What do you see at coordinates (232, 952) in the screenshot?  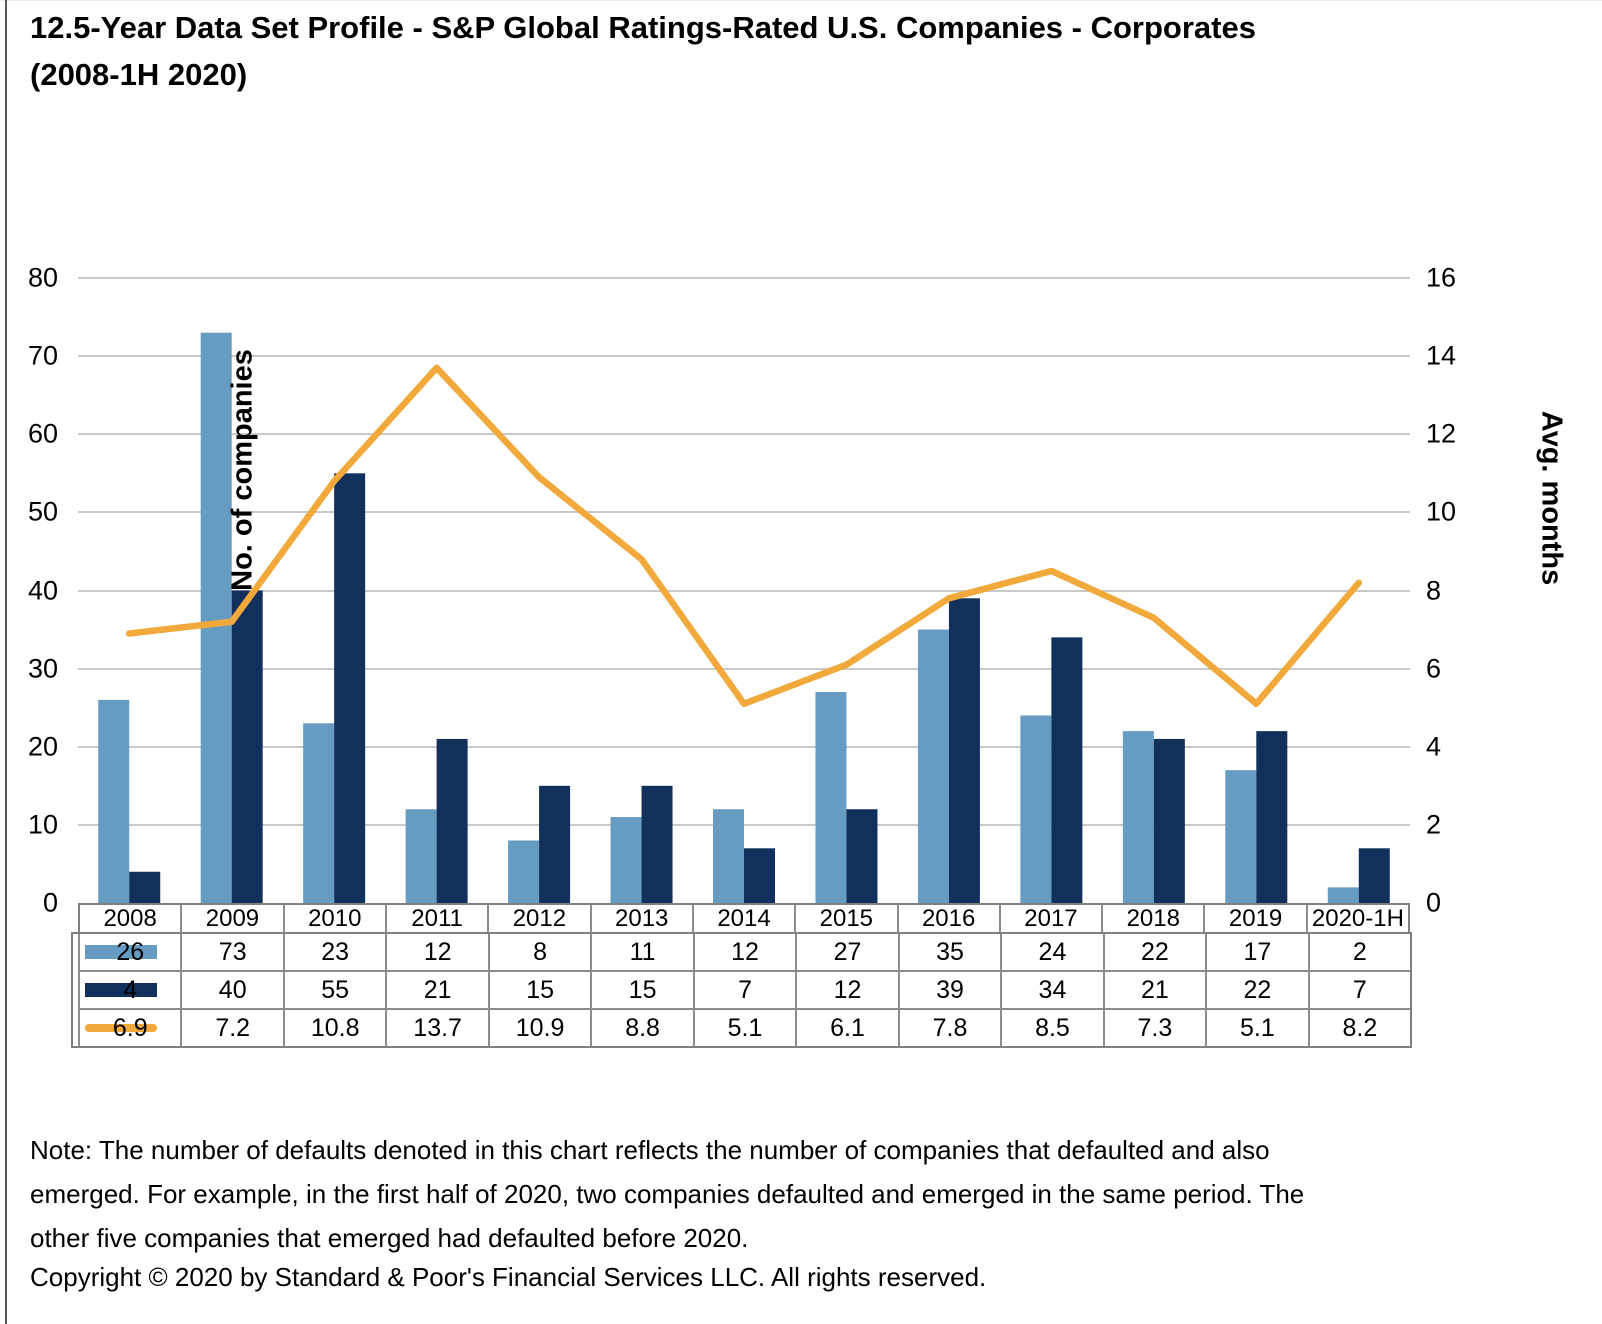 I see `table-cell-value: 73` at bounding box center [232, 952].